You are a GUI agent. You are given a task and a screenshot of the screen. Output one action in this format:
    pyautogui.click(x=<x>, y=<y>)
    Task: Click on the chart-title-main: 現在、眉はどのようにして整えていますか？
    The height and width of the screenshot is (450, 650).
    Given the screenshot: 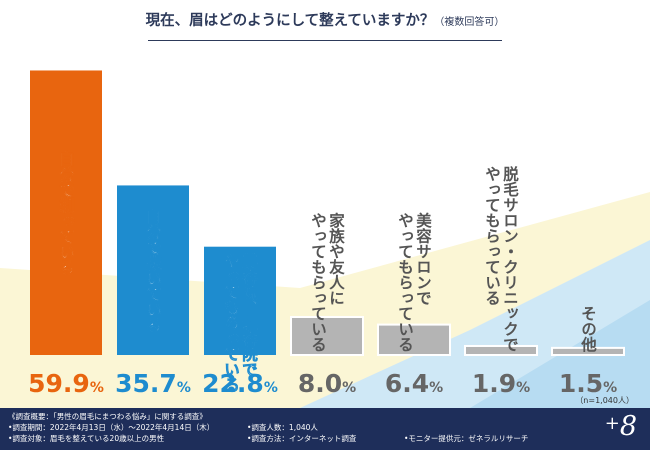 What is the action you would take?
    pyautogui.click(x=290, y=21)
    